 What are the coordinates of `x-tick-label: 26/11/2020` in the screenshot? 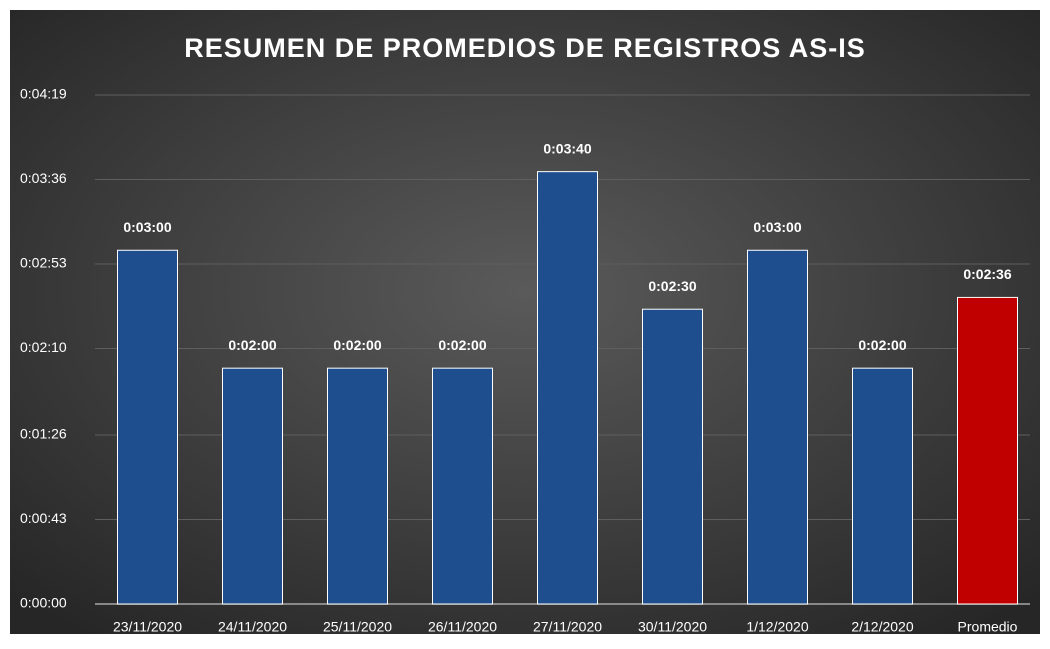 It's located at (462, 627).